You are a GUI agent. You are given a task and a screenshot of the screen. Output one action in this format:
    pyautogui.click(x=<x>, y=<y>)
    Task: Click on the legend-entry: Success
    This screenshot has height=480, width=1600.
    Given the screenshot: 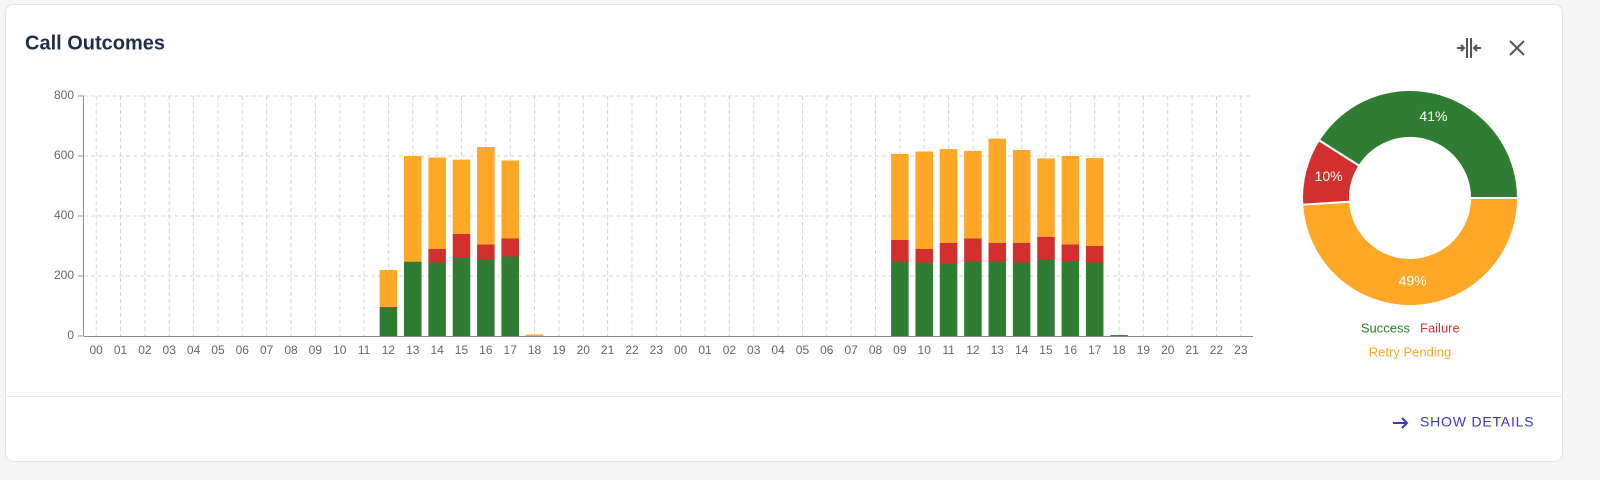 What is the action you would take?
    pyautogui.click(x=1386, y=327)
    